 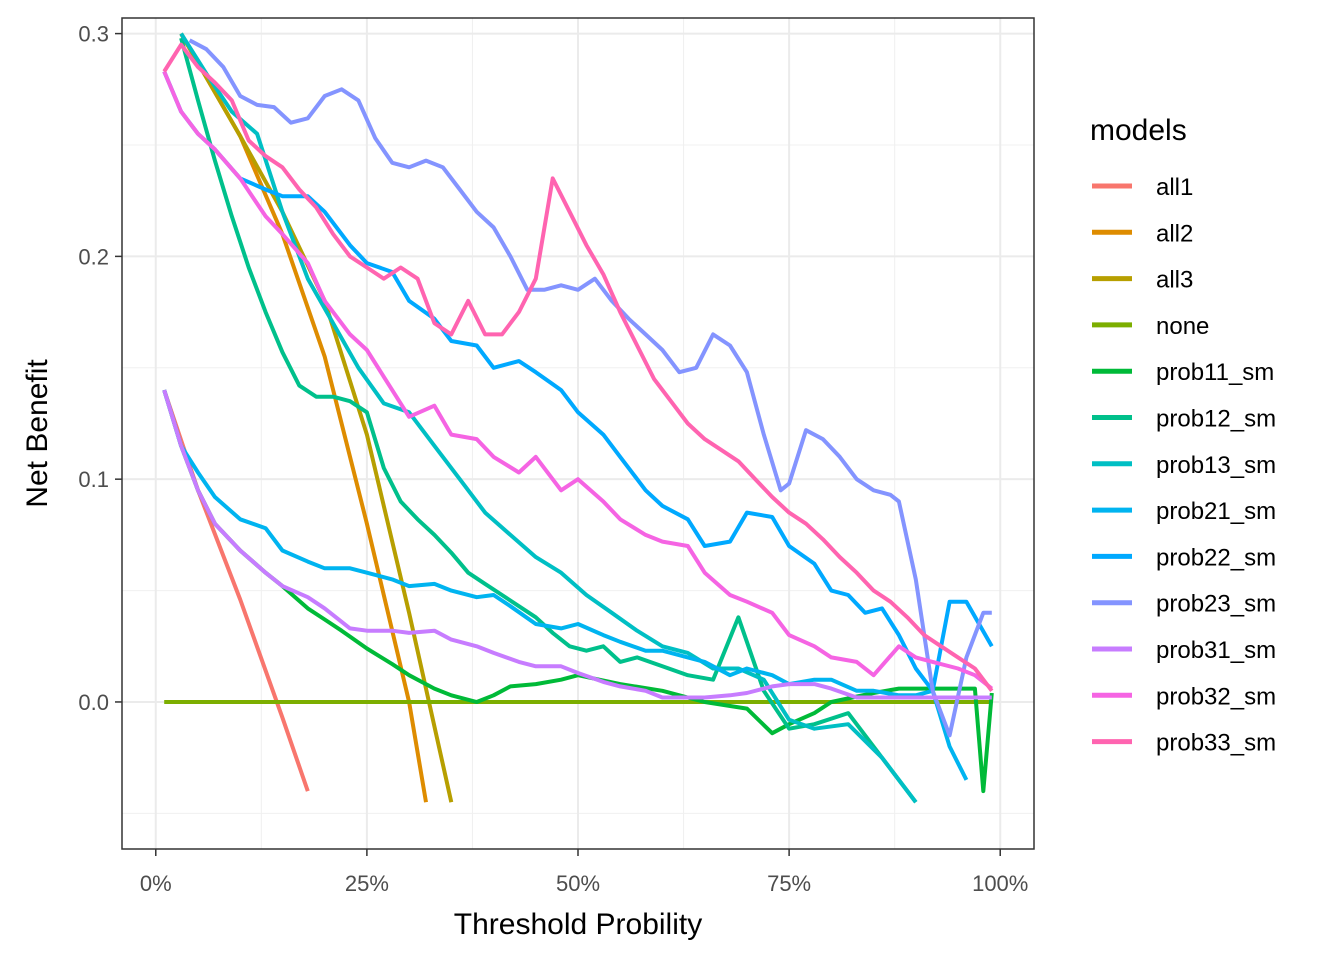 What do you see at coordinates (578, 924) in the screenshot?
I see `x-axis-title: Threshold Probility` at bounding box center [578, 924].